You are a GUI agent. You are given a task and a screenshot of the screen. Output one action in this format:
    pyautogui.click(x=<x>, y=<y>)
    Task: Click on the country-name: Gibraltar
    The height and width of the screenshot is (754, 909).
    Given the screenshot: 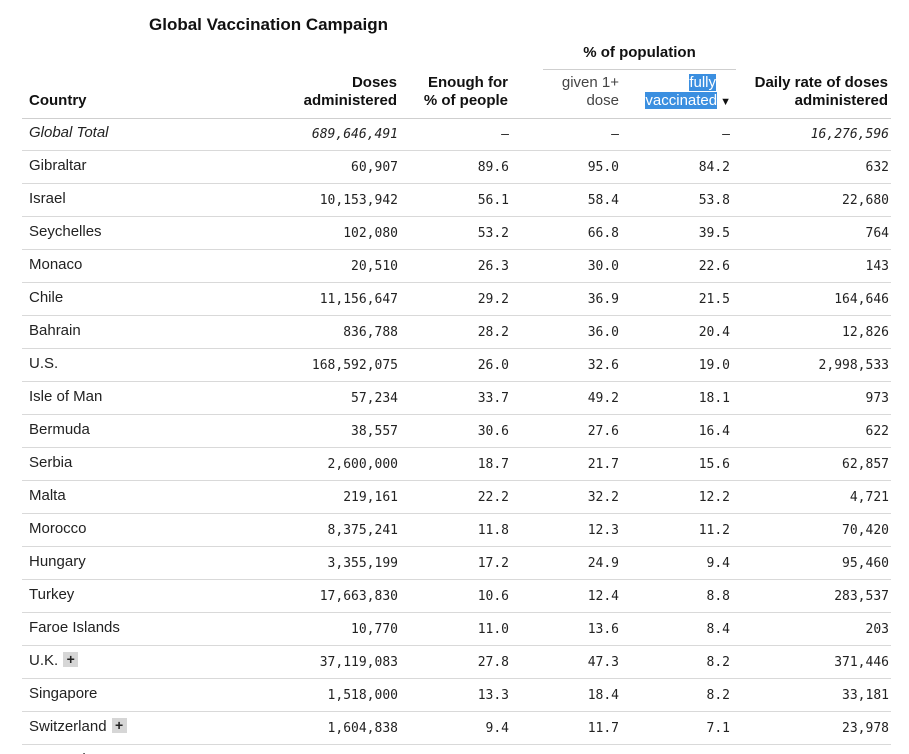 What is the action you would take?
    pyautogui.click(x=58, y=165)
    